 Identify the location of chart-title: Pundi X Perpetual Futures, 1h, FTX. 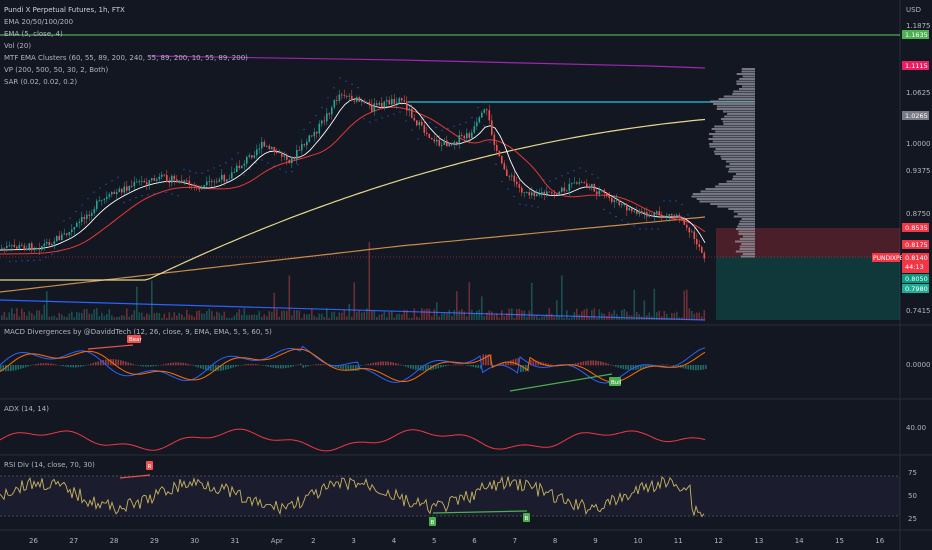
(64, 10).